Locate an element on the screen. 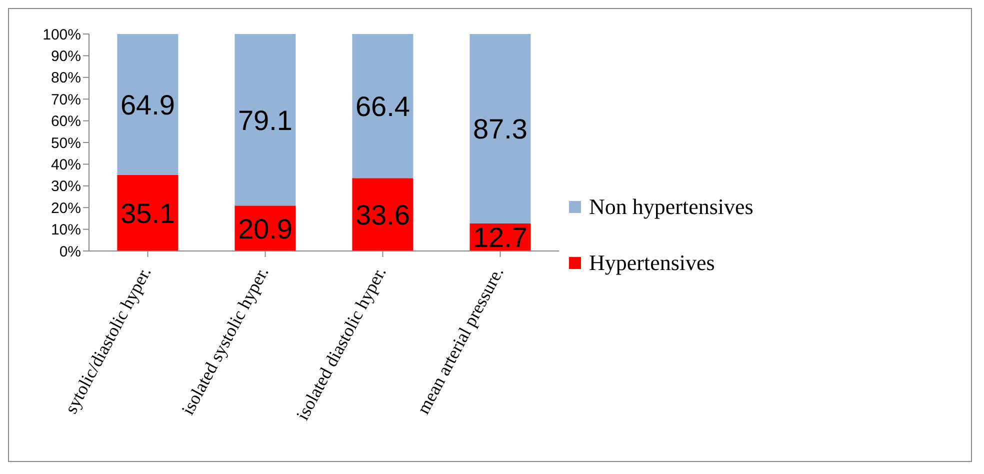 The height and width of the screenshot is (474, 984). y-tick-label: 60% is located at coordinates (65, 121).